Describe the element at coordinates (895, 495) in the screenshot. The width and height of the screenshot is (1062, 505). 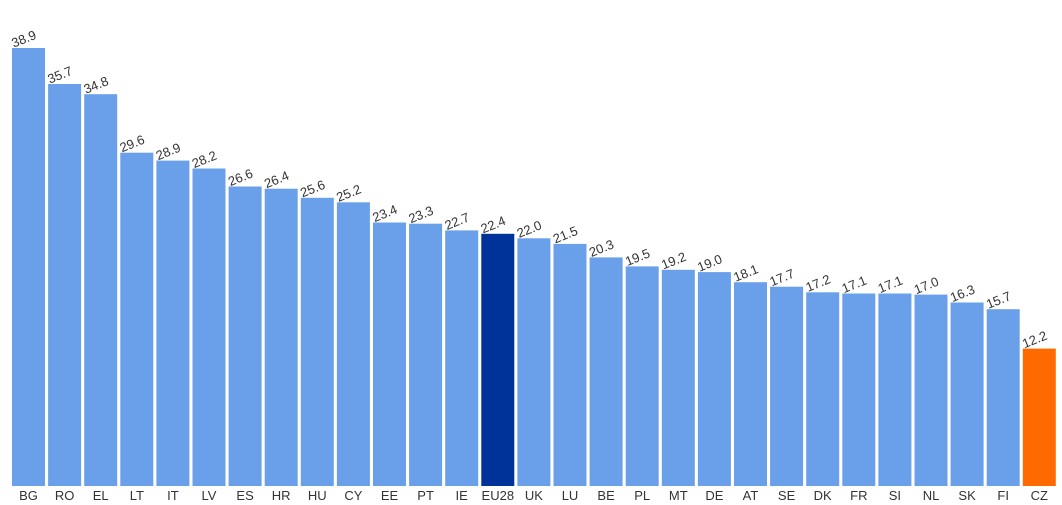
I see `x-tick-si: SI` at that location.